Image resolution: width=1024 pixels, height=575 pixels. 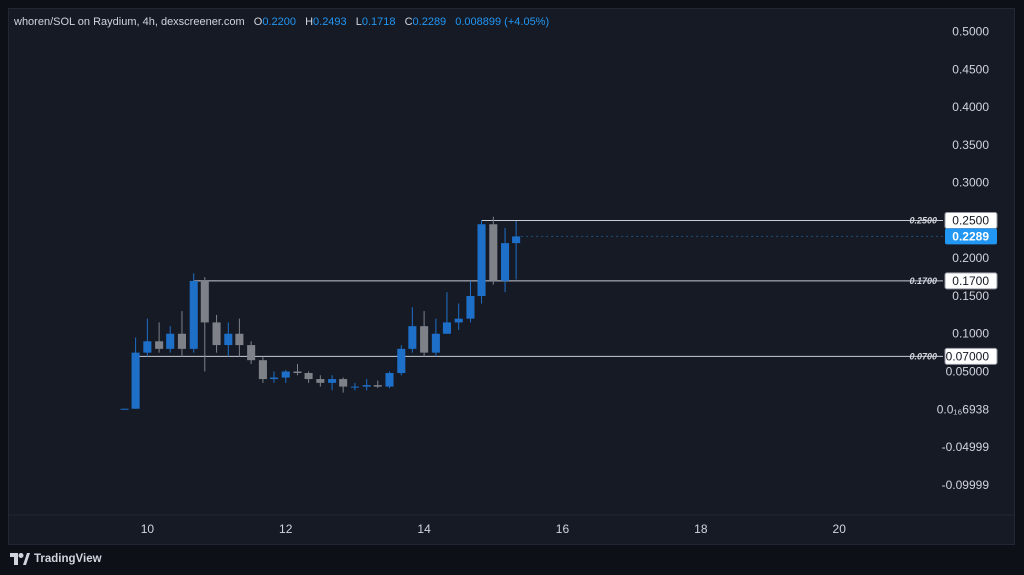 What do you see at coordinates (970, 220) in the screenshot?
I see `level-price-tag-text: 0.2500` at bounding box center [970, 220].